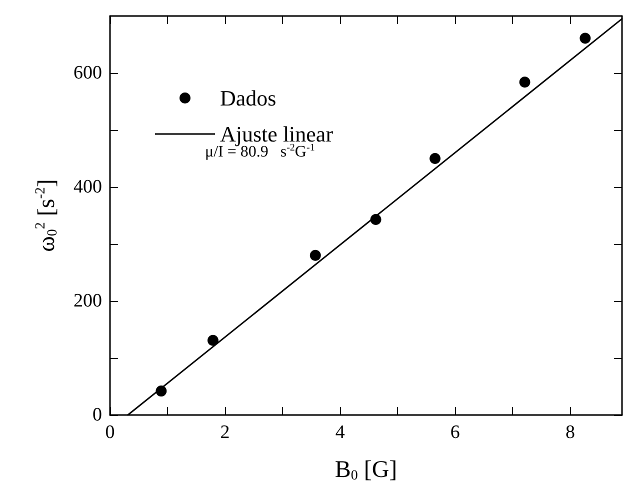  What do you see at coordinates (225, 432) in the screenshot?
I see `x-tick-label: 2` at bounding box center [225, 432].